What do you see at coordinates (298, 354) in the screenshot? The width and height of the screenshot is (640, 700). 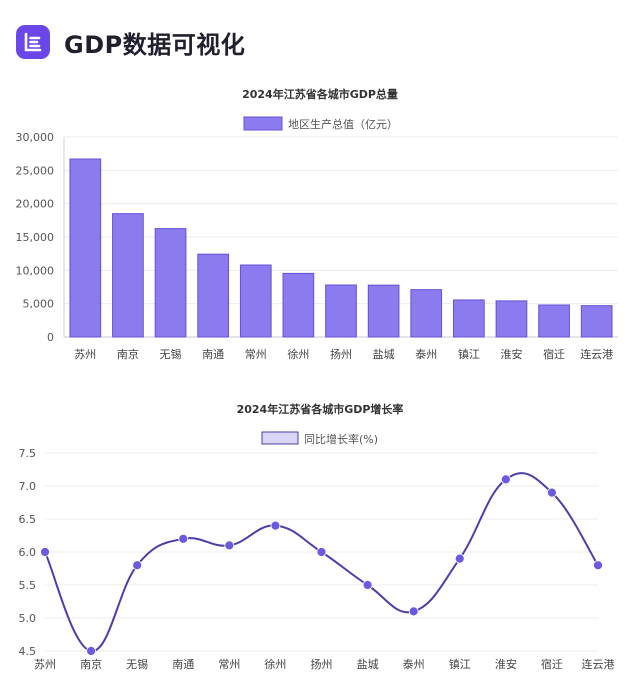 I see `bar-x-tick-label: 徐州` at bounding box center [298, 354].